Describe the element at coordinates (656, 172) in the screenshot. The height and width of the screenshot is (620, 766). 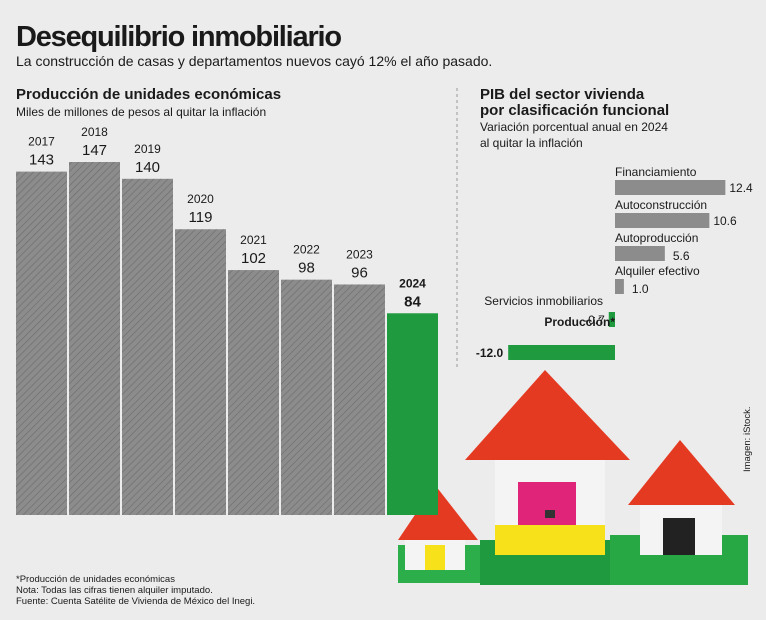
I see `category-label: Financiamiento` at that location.